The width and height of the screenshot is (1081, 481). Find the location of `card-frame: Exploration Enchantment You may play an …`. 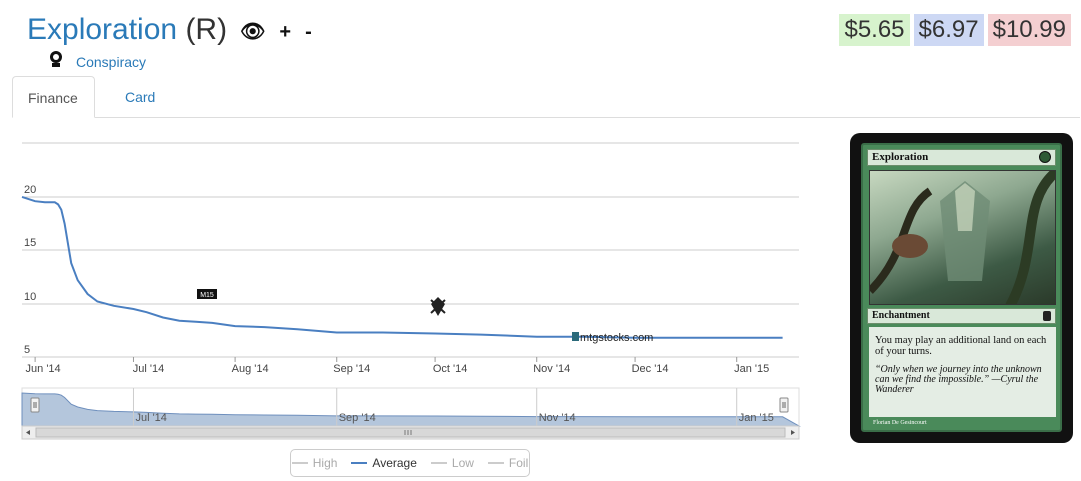

card-frame: Exploration Enchantment You may play an … is located at coordinates (961, 287).